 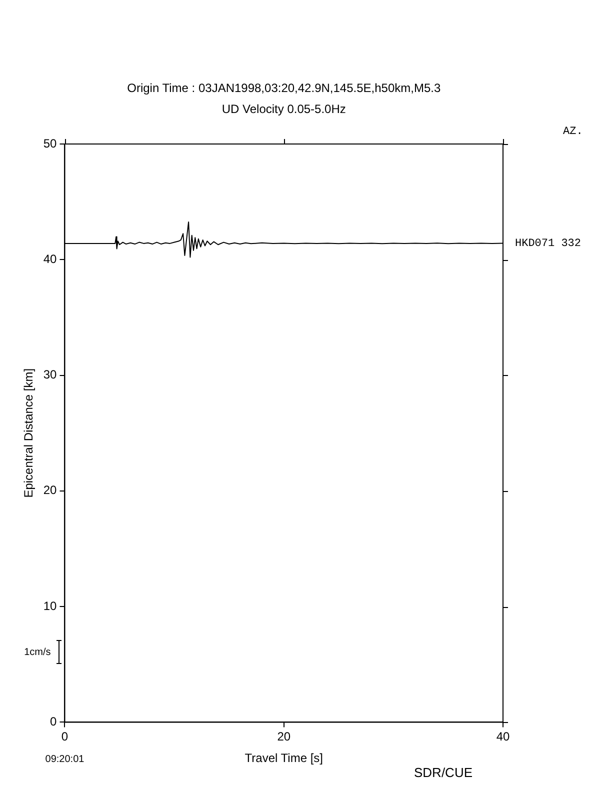 What do you see at coordinates (64, 737) in the screenshot?
I see `x-tick-label: 0` at bounding box center [64, 737].